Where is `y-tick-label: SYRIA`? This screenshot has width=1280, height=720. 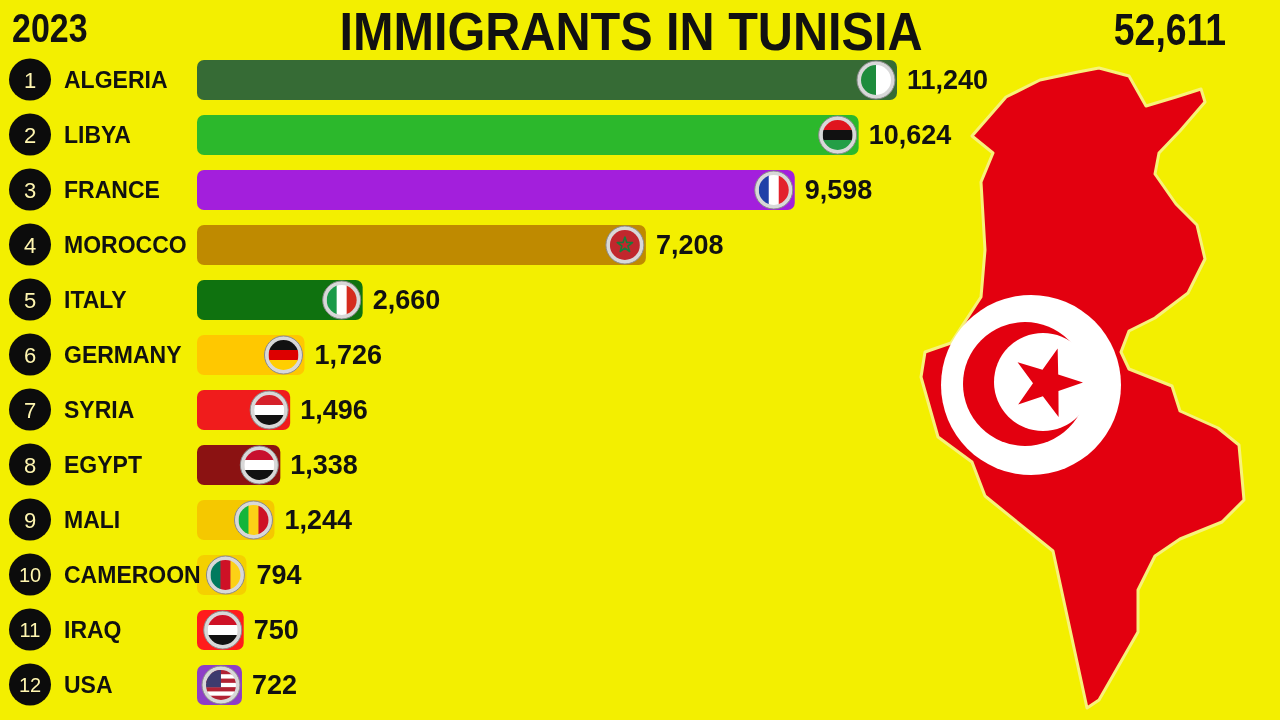
y-tick-label: SYRIA is located at coordinates (99, 409).